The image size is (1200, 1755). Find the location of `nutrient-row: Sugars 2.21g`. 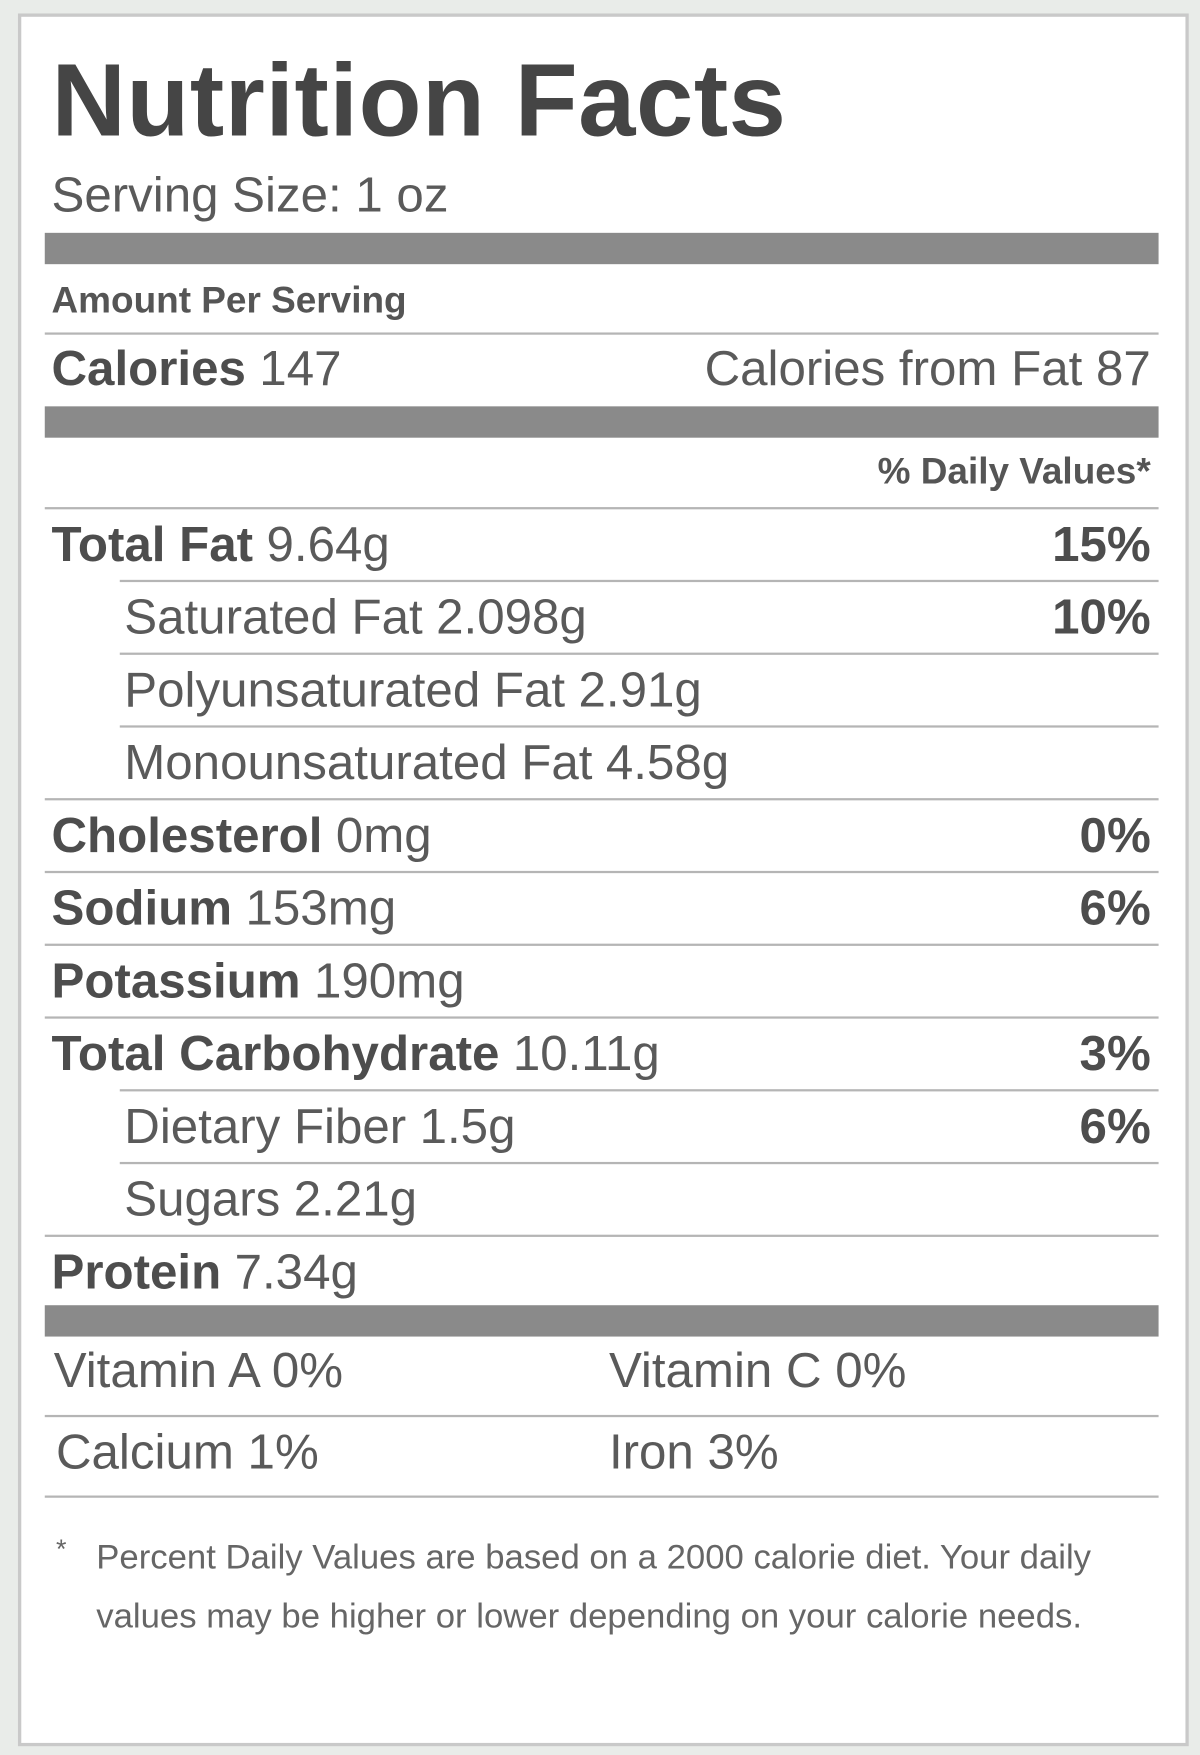

nutrient-row: Sugars 2.21g is located at coordinates (637, 1199).